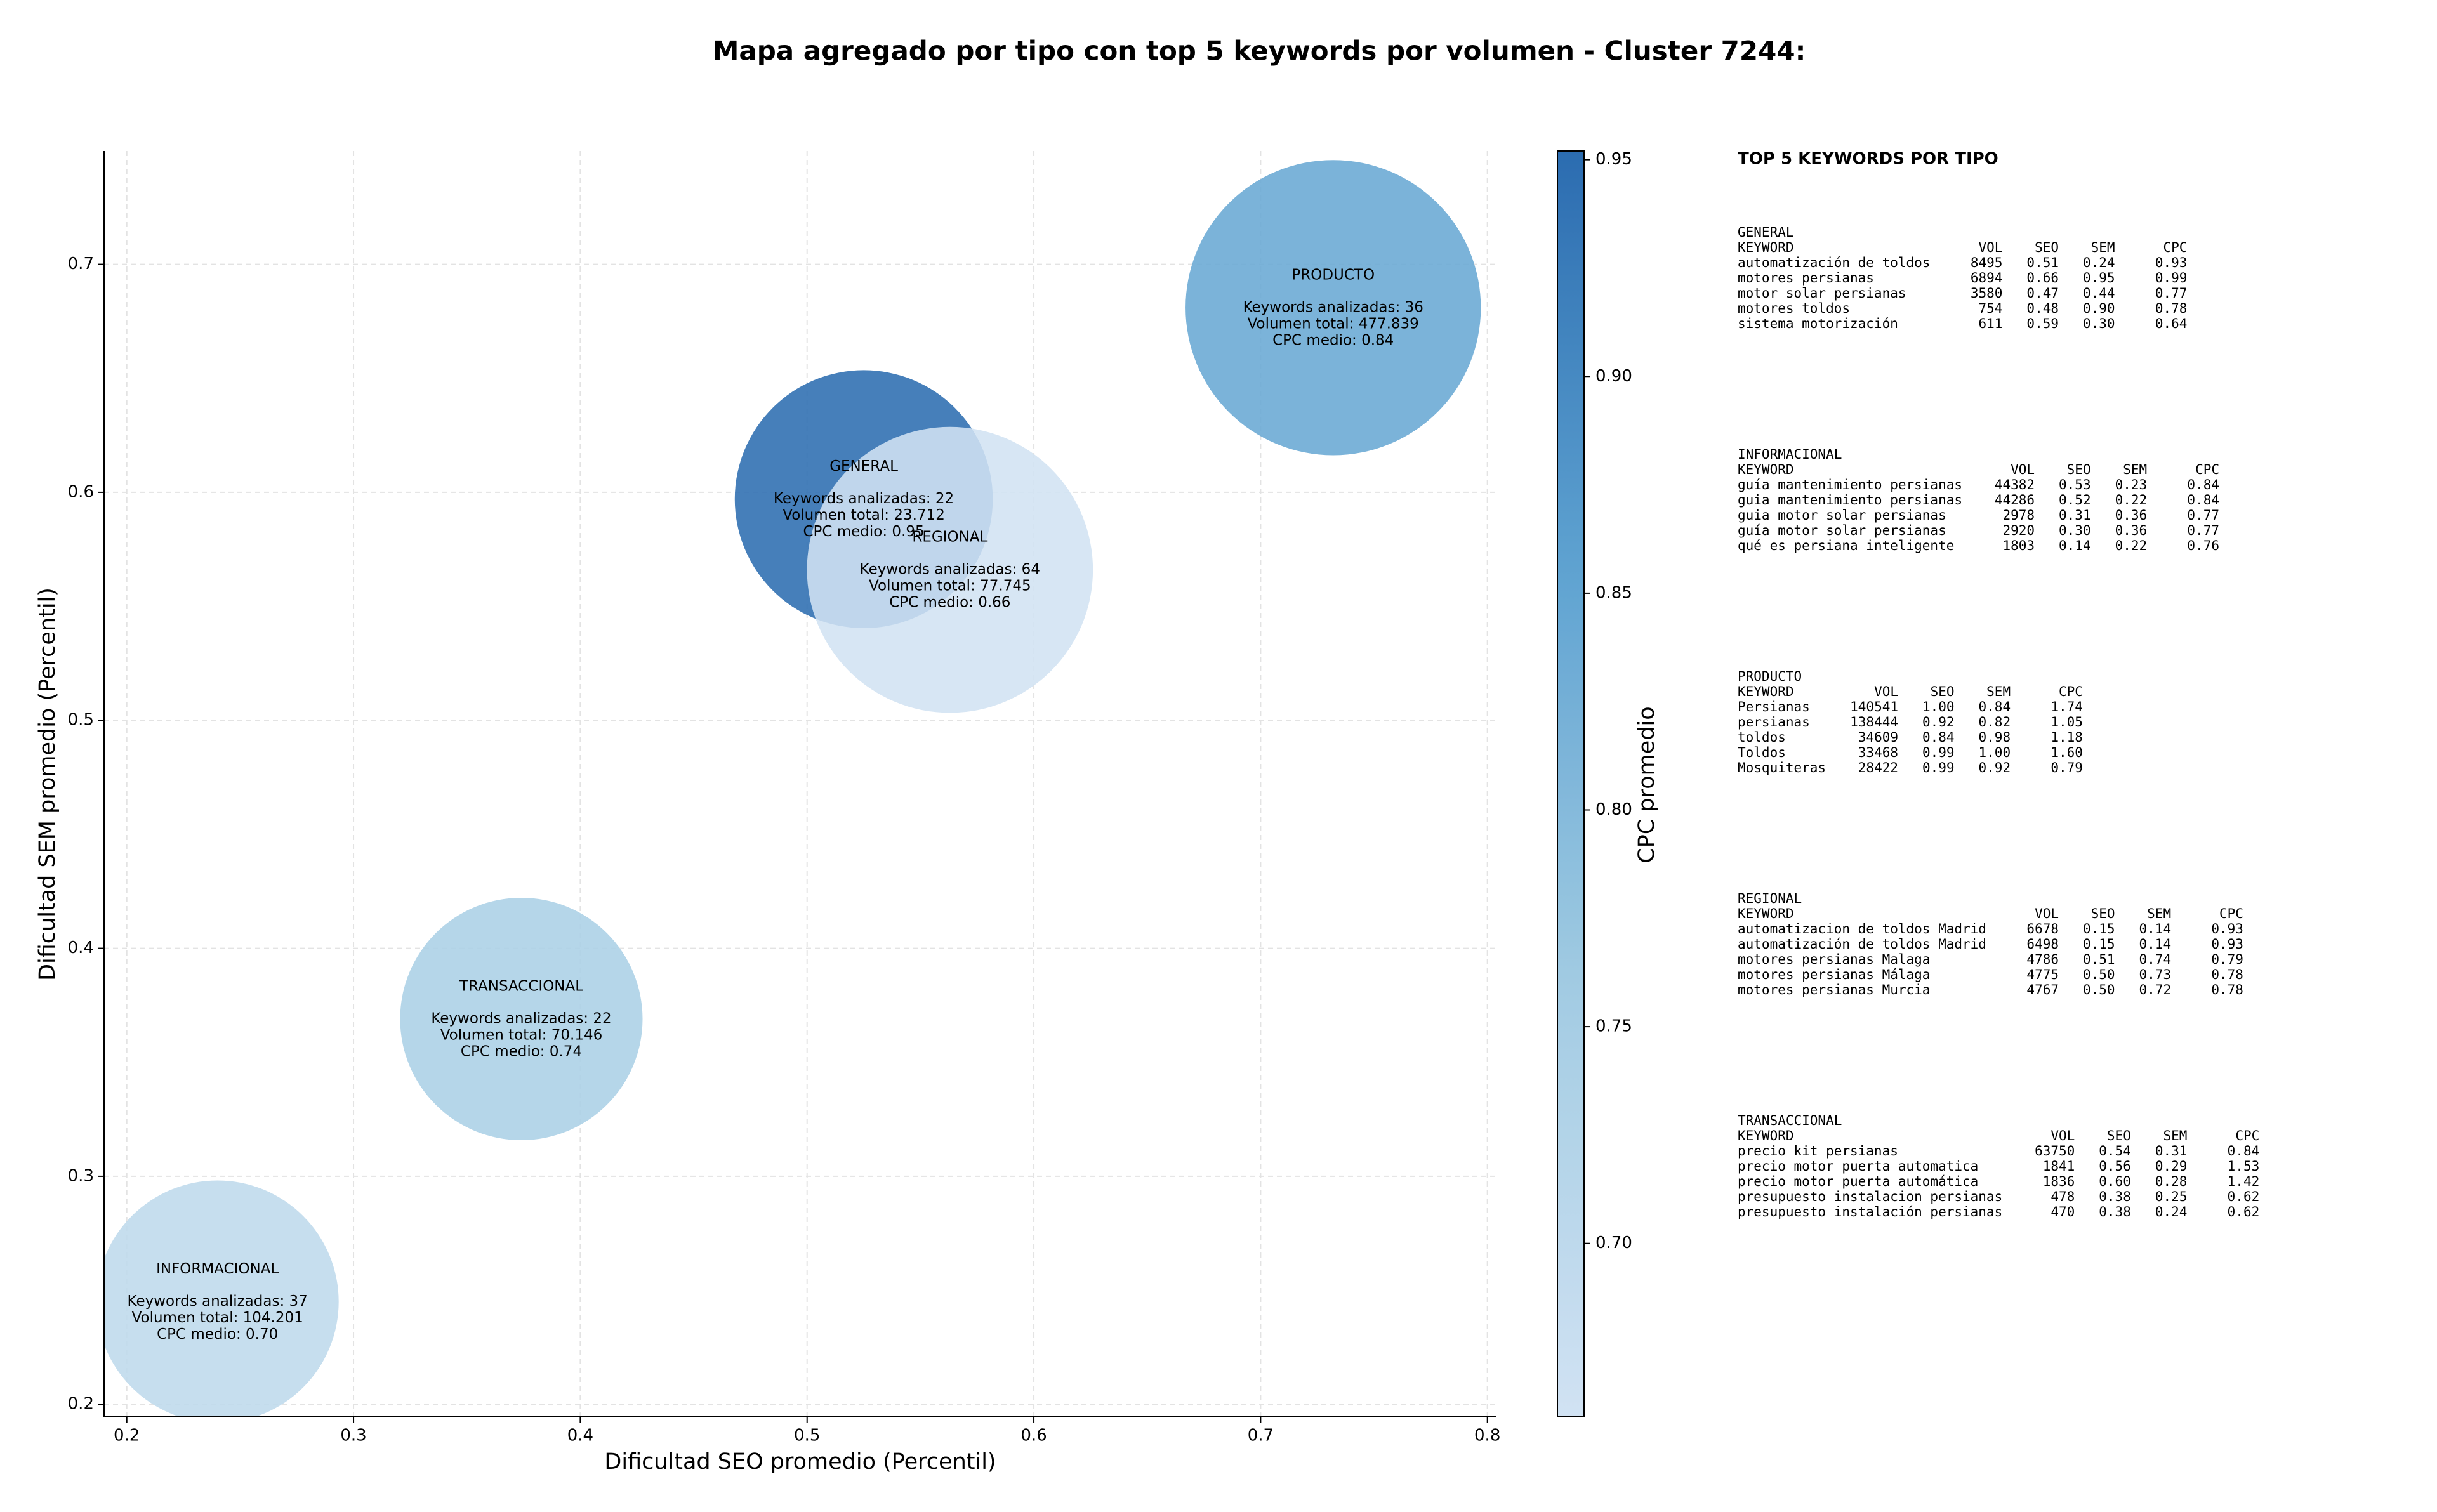 The width and height of the screenshot is (2437, 1512). I want to click on colorbar-tick-label: 0.75, so click(1613, 1027).